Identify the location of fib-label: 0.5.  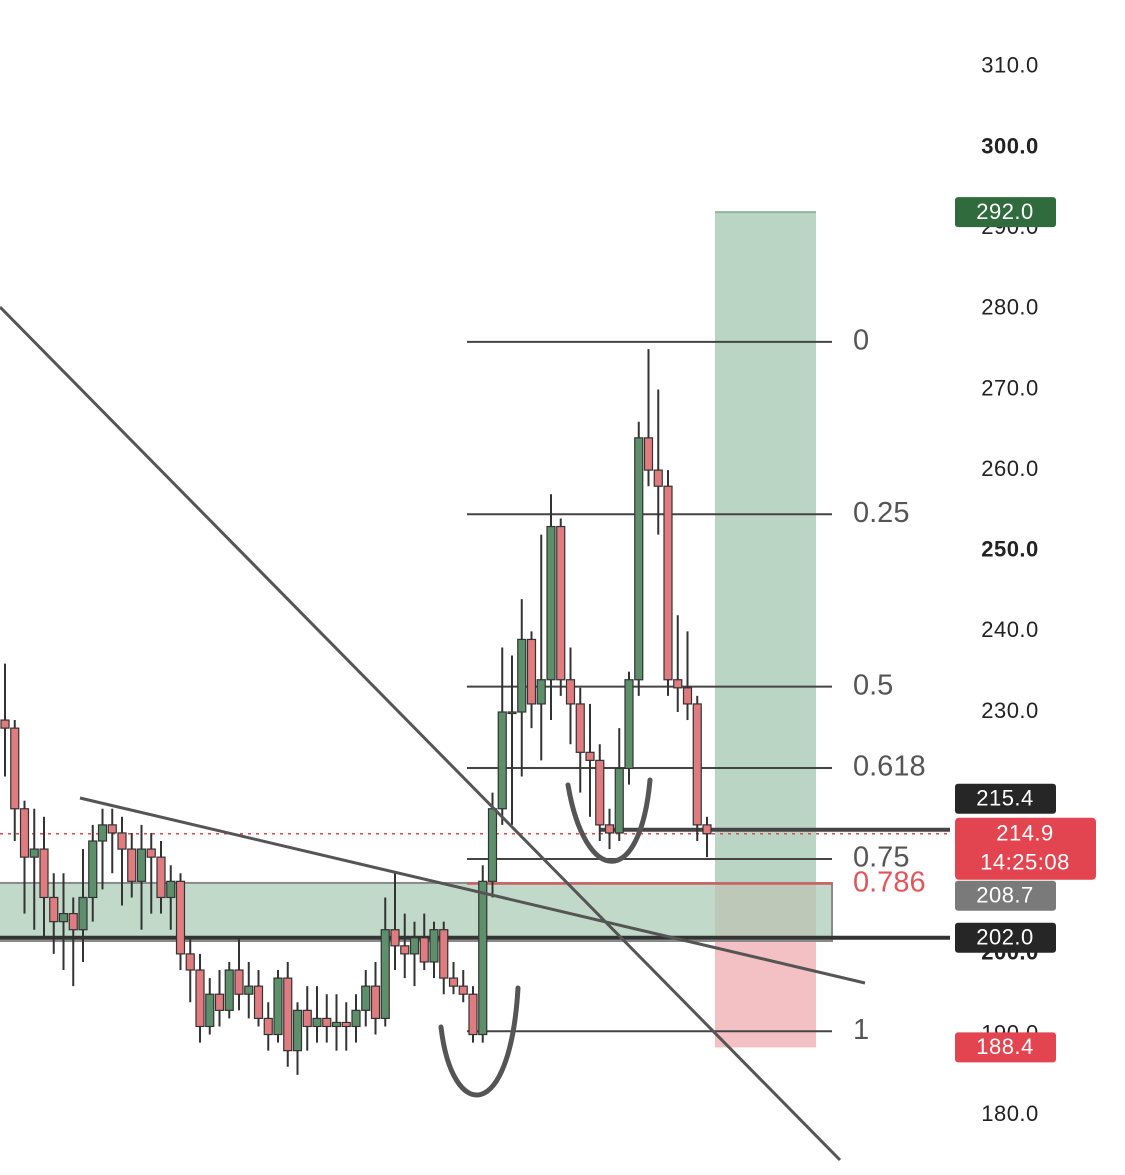
(873, 685).